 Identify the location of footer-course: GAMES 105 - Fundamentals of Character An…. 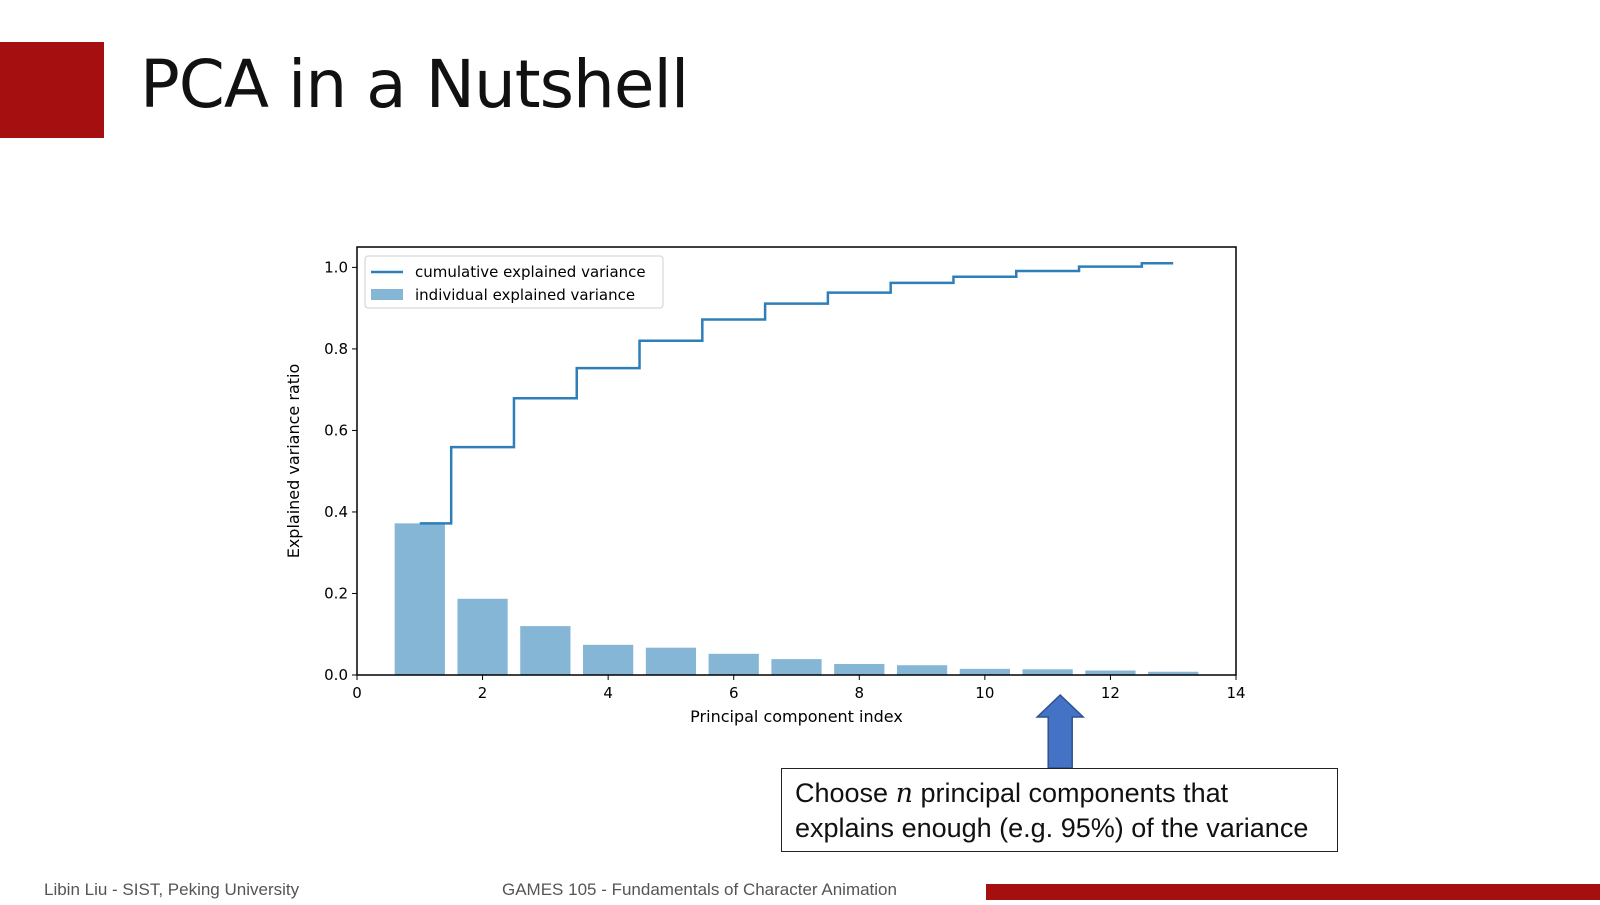
(699, 889).